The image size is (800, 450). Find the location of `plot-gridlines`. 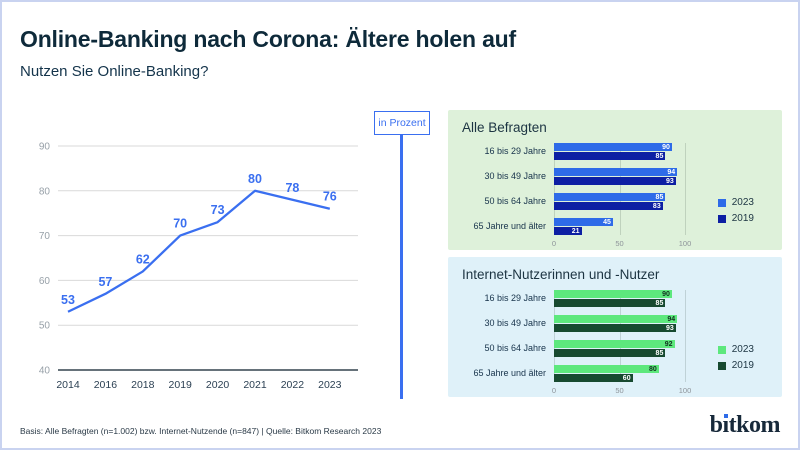

plot-gridlines is located at coordinates (620, 189).